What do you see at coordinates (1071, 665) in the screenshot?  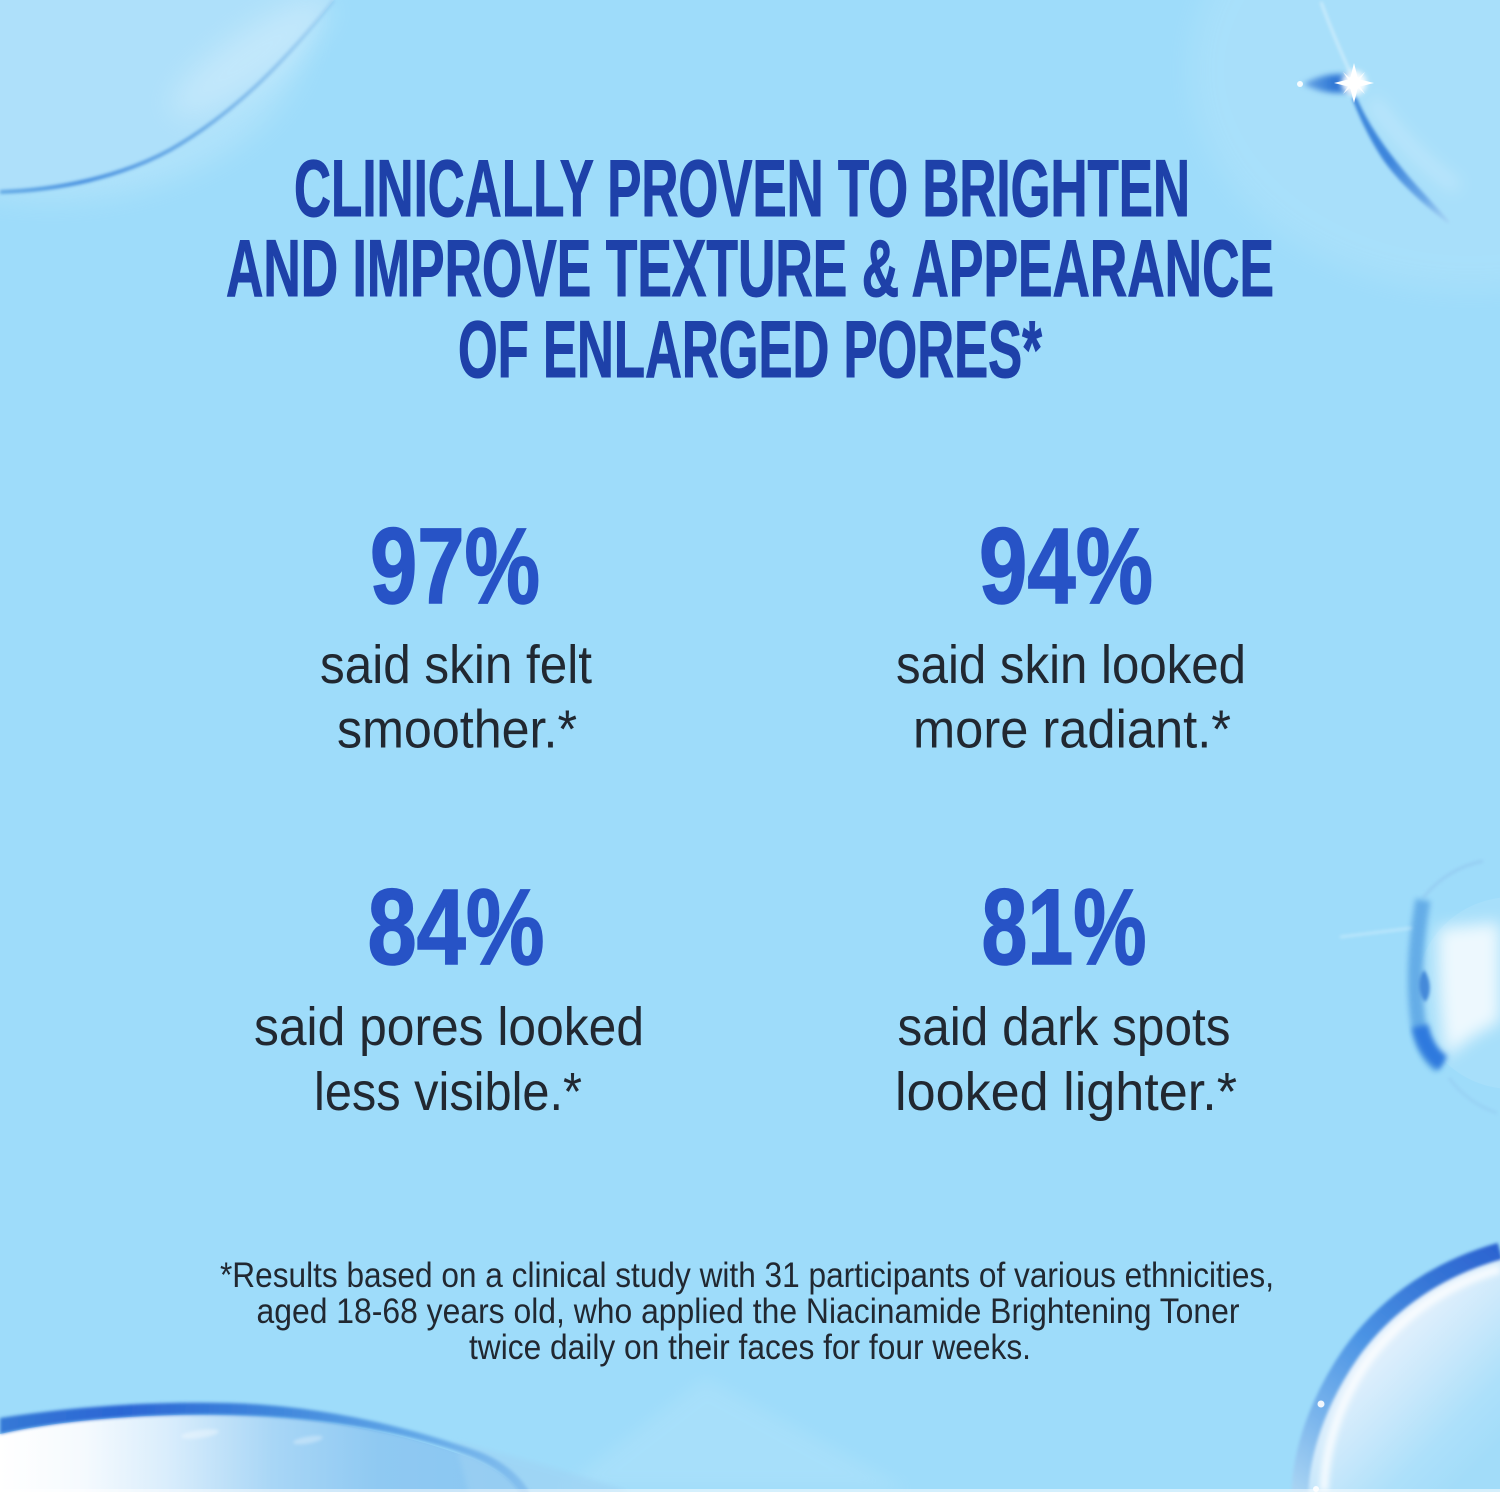 I see `svg-text: said skin looked` at bounding box center [1071, 665].